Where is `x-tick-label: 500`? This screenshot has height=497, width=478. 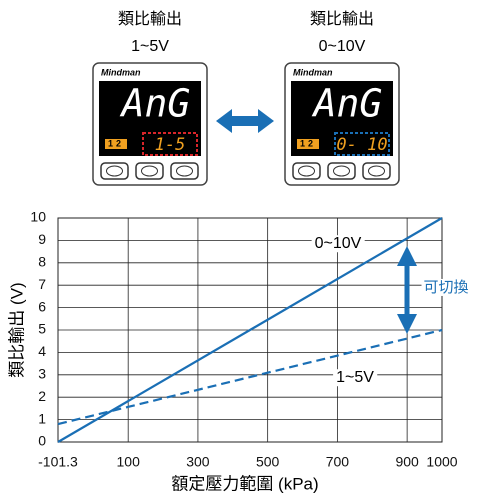 x-tick-label: 500 is located at coordinates (268, 462).